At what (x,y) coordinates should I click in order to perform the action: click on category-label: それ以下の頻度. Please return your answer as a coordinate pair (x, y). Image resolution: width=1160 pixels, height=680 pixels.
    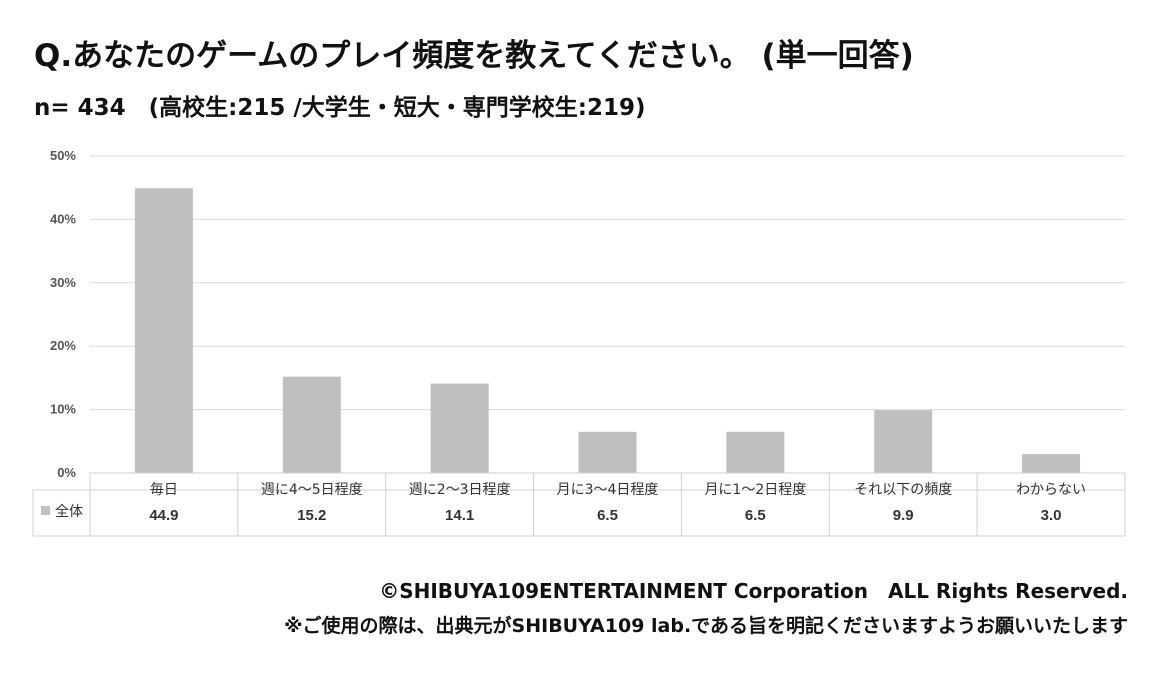
    Looking at the image, I should click on (903, 490).